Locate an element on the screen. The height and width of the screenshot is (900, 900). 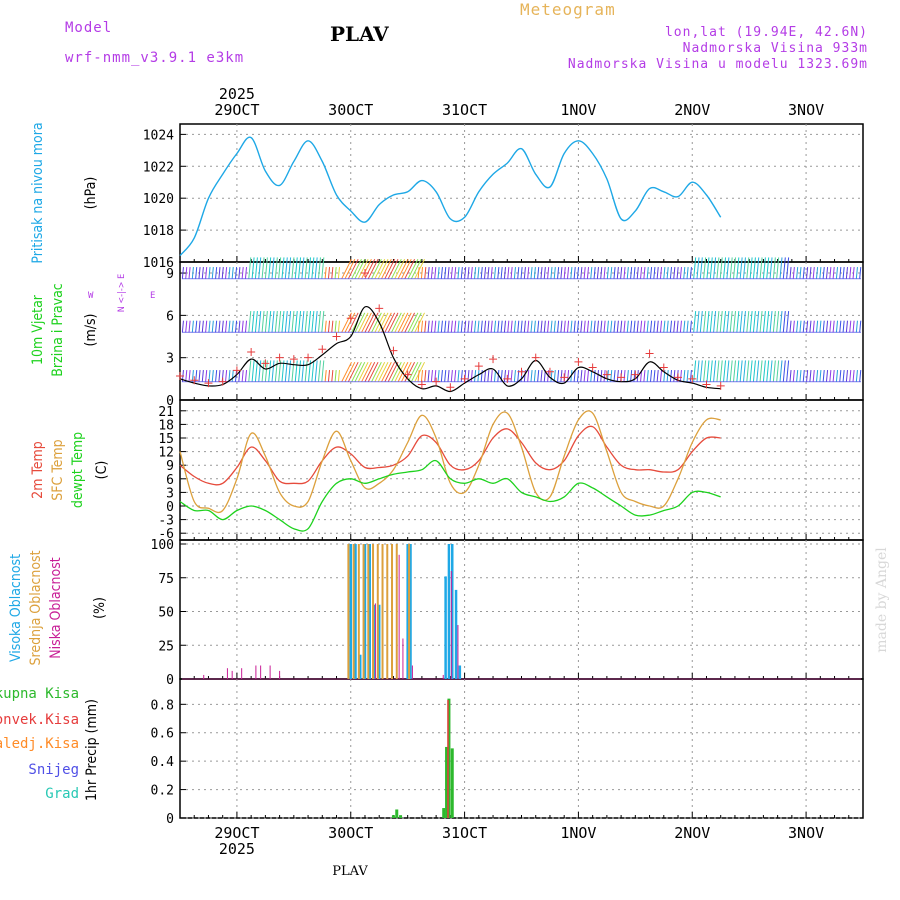
x-tick-label-bottom: 2NOV is located at coordinates (692, 833).